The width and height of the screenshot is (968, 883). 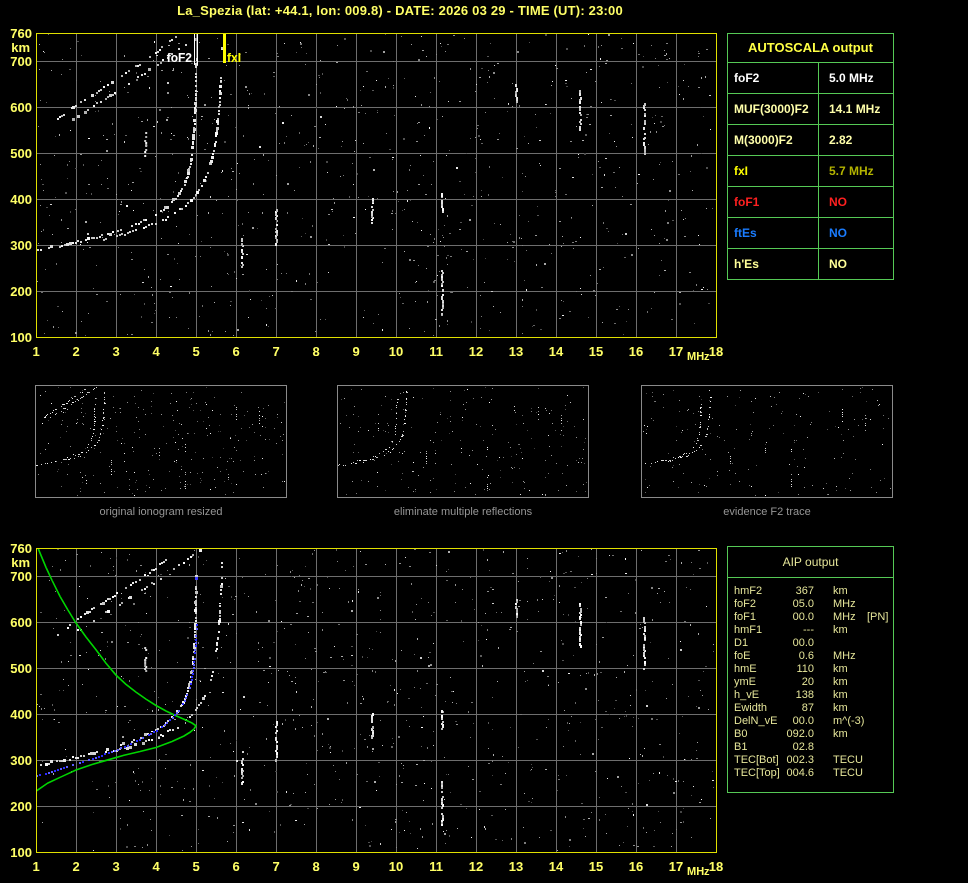 I want to click on autoscala-row: foF2 5.0 MHz, so click(x=810, y=78).